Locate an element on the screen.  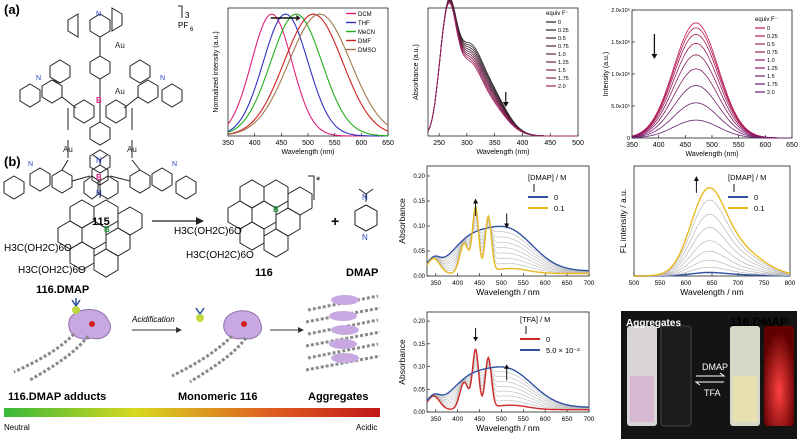
y-tick-label: 5.0x10⁵ is located at coordinates (620, 106).